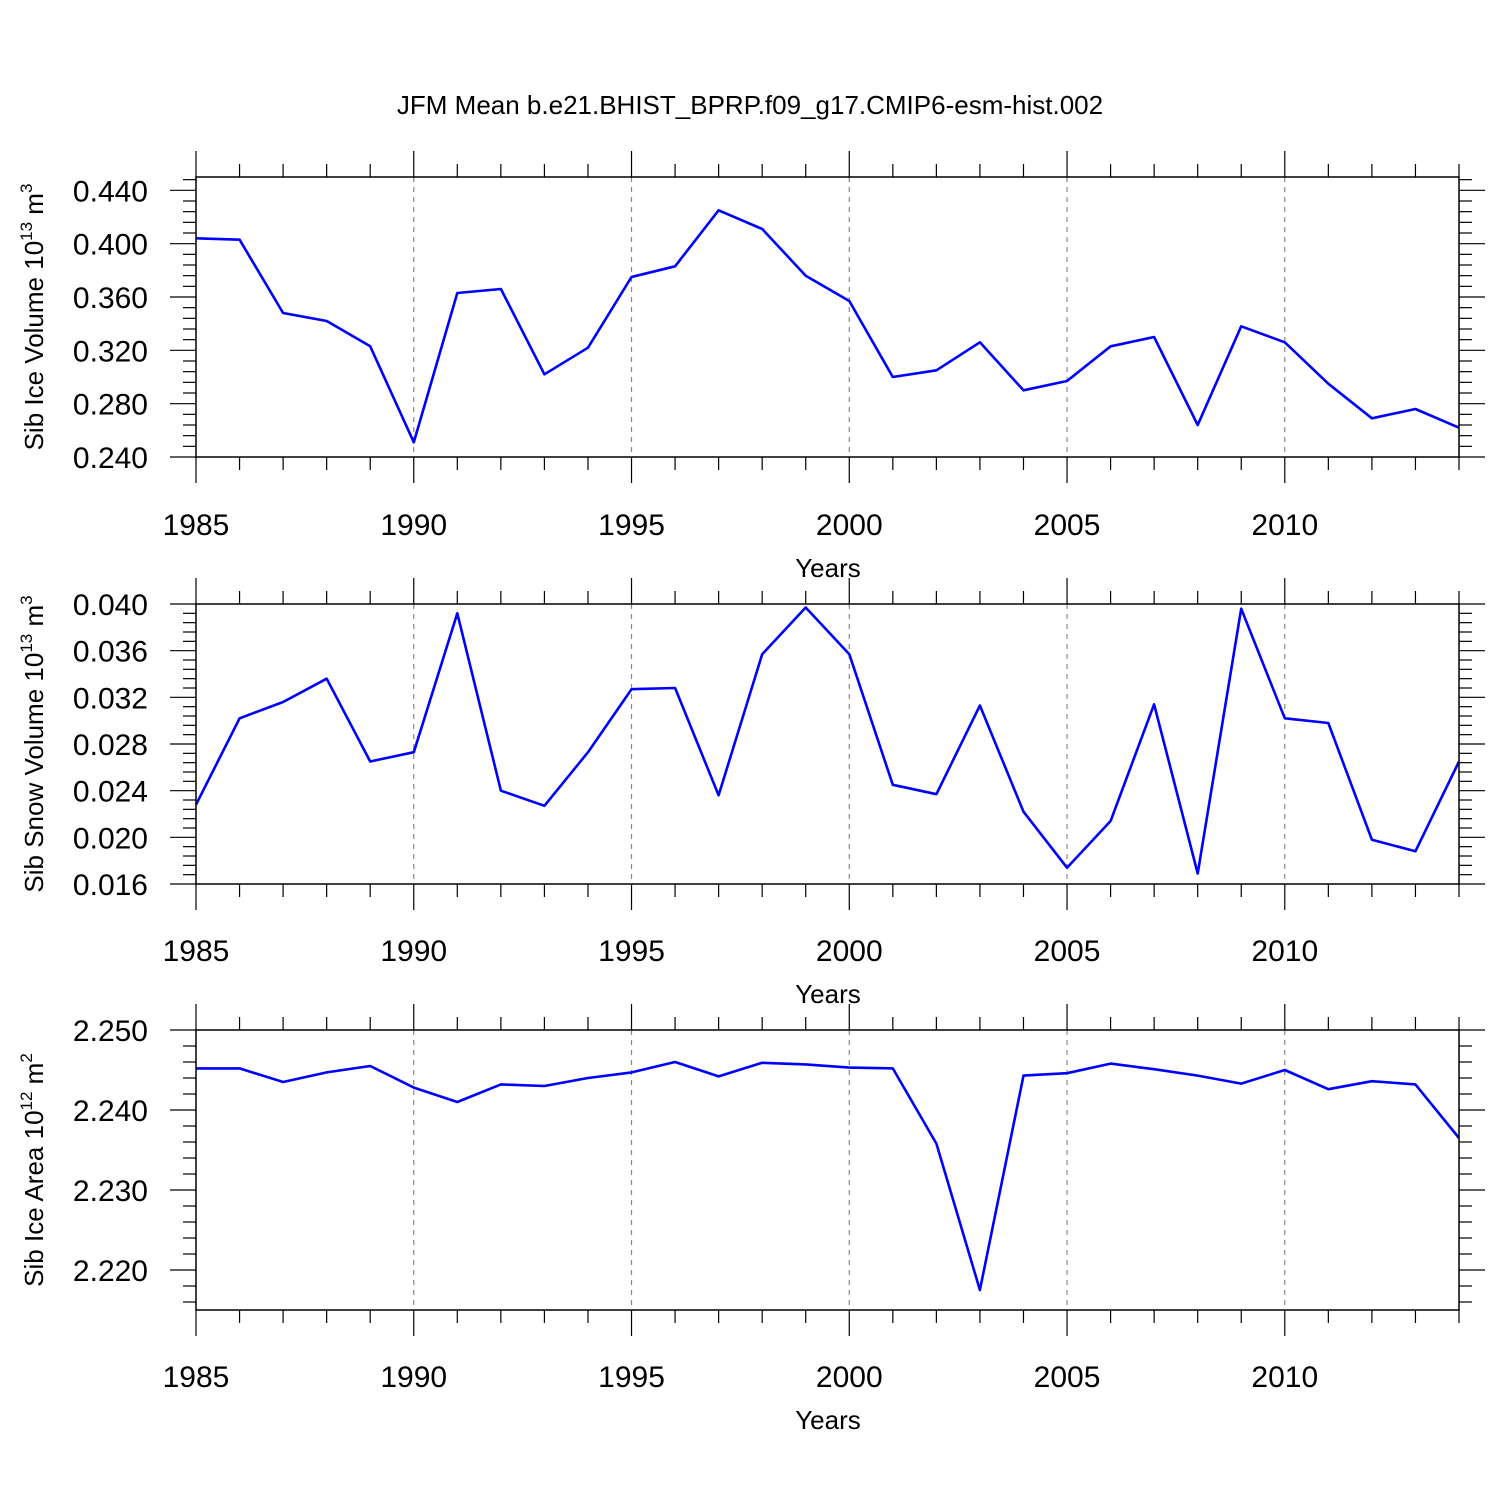  I want to click on y-tick-label: 2.240, so click(110, 1111).